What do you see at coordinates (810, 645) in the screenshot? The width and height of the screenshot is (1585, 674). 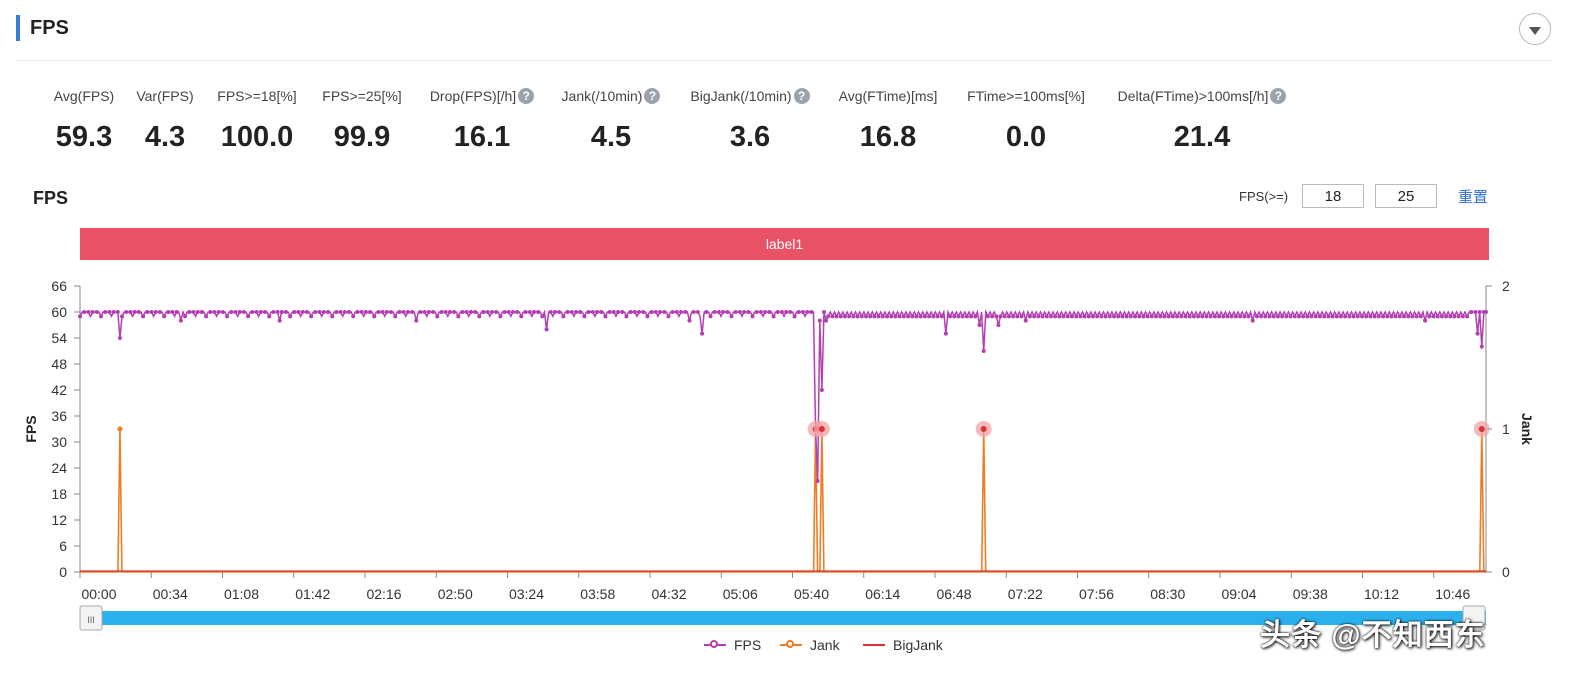 I see `legend-item-jank: Jank` at bounding box center [810, 645].